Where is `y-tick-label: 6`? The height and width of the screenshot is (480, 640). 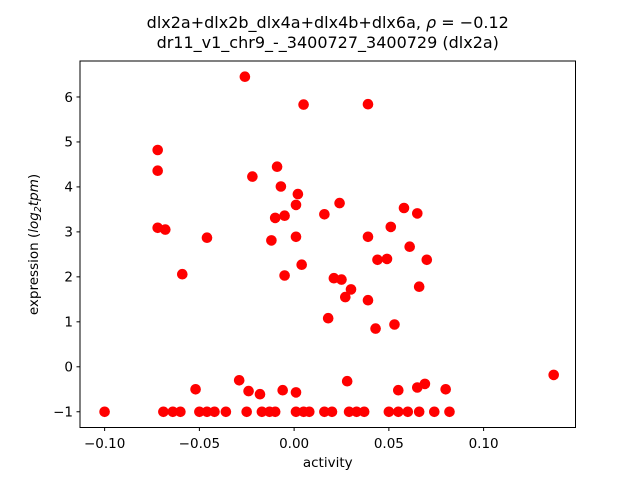
y-tick-label: 6 is located at coordinates (68, 98).